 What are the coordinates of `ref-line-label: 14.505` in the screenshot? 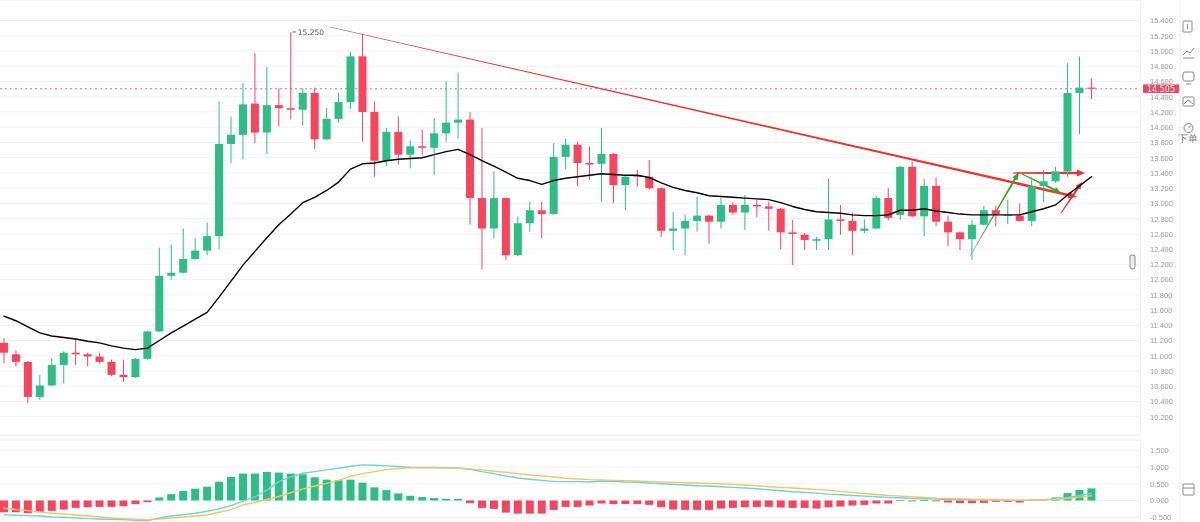 It's located at (1161, 89).